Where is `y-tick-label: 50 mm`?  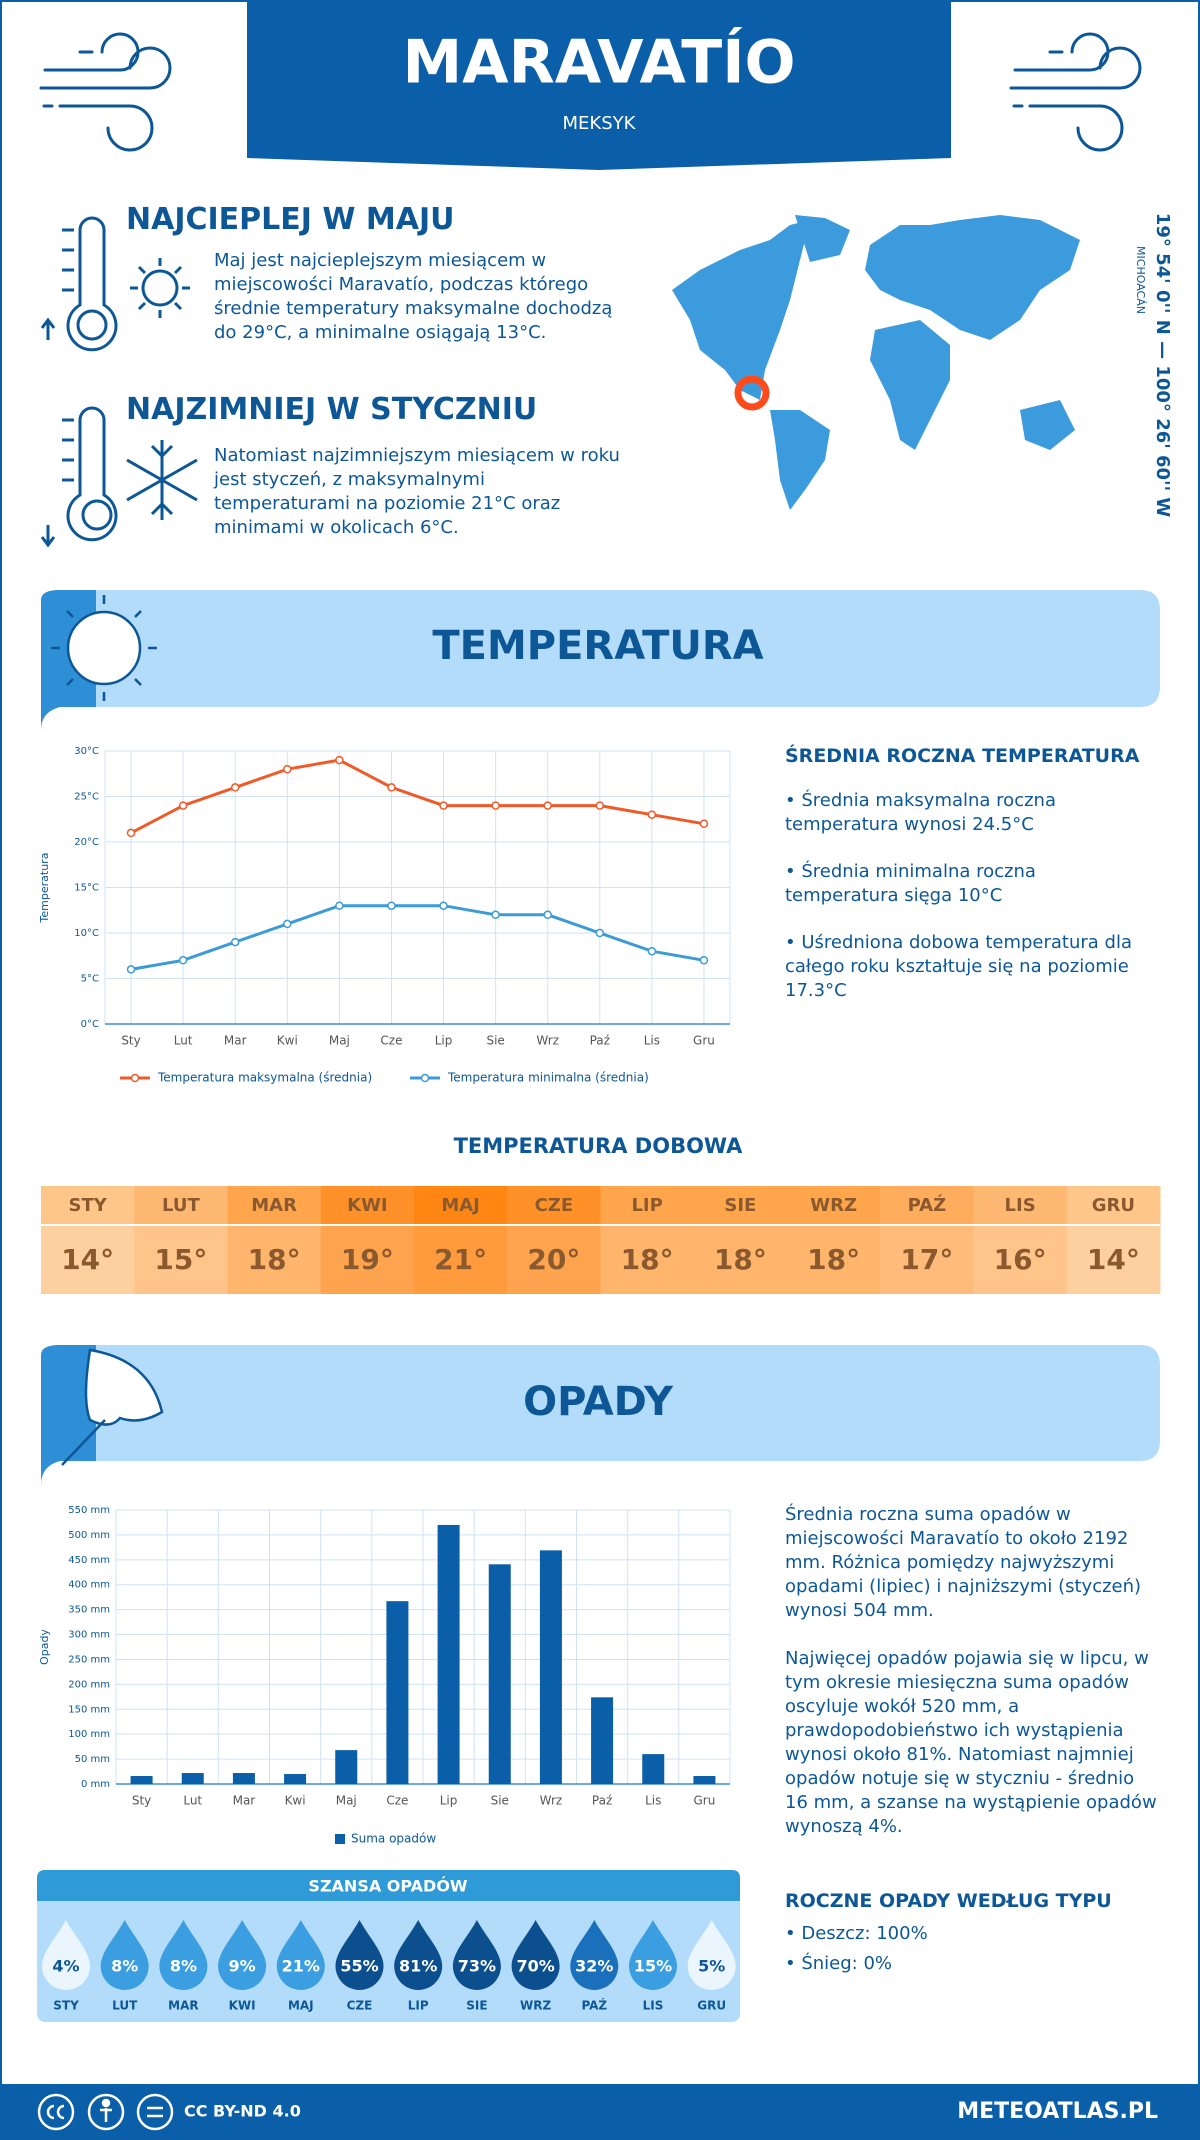
y-tick-label: 50 mm is located at coordinates (92, 1759).